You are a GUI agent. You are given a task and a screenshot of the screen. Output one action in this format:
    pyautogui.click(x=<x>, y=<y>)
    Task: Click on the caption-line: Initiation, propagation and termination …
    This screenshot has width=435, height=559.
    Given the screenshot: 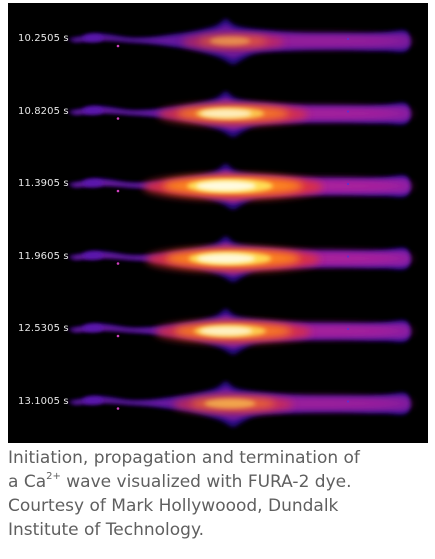 What is the action you would take?
    pyautogui.click(x=184, y=458)
    